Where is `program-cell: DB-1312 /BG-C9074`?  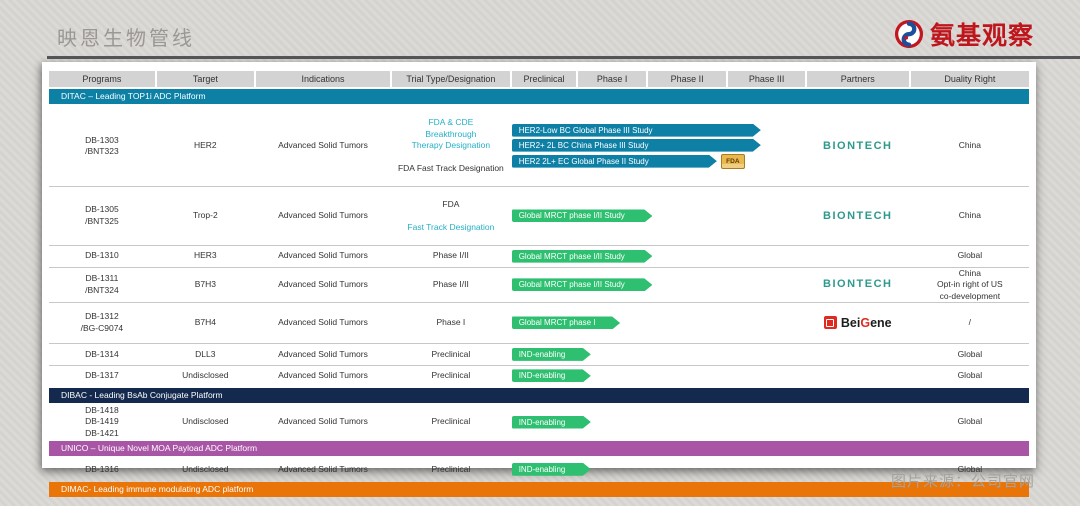 program-cell: DB-1312 /BG-C9074 is located at coordinates (102, 322).